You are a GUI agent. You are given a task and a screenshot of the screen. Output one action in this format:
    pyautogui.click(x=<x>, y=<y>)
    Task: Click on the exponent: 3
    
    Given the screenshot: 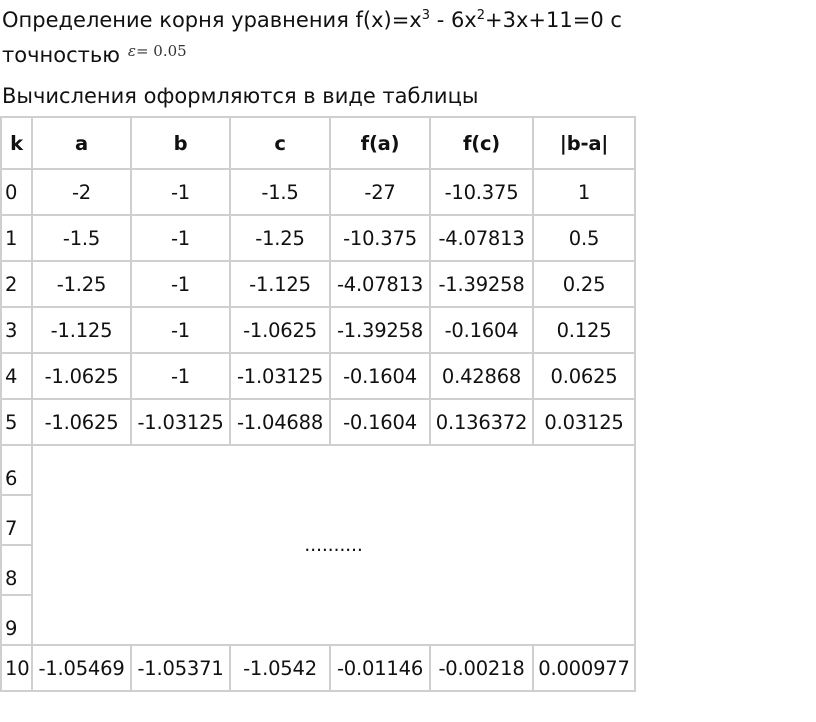 What is the action you would take?
    pyautogui.click(x=426, y=15)
    